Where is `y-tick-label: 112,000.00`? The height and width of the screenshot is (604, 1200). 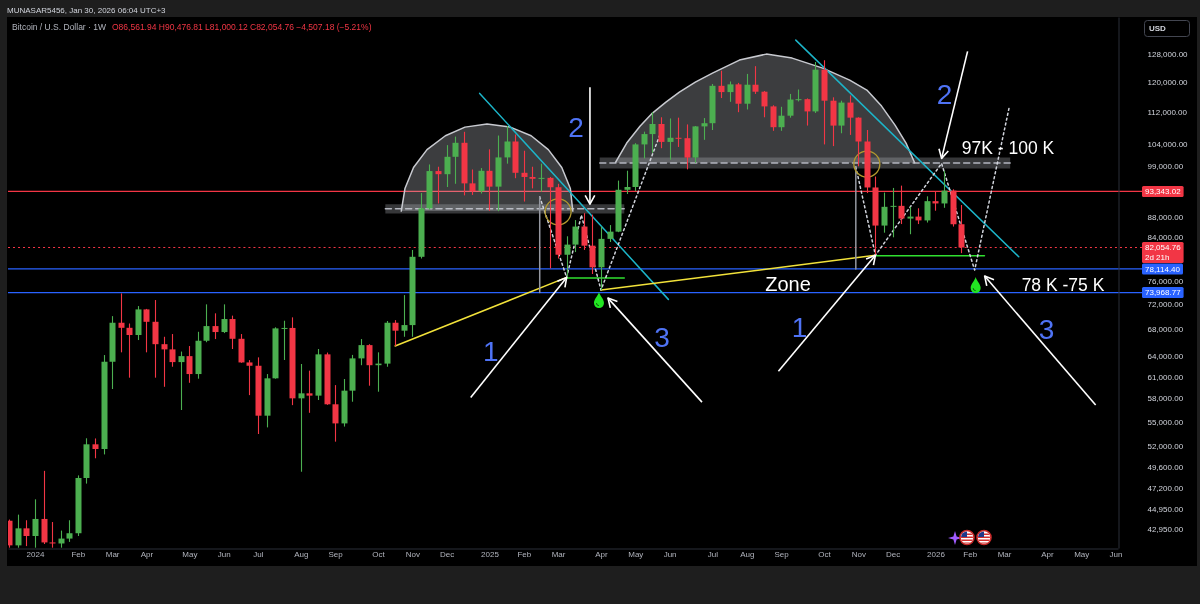
y-tick-label: 112,000.00 is located at coordinates (1167, 113).